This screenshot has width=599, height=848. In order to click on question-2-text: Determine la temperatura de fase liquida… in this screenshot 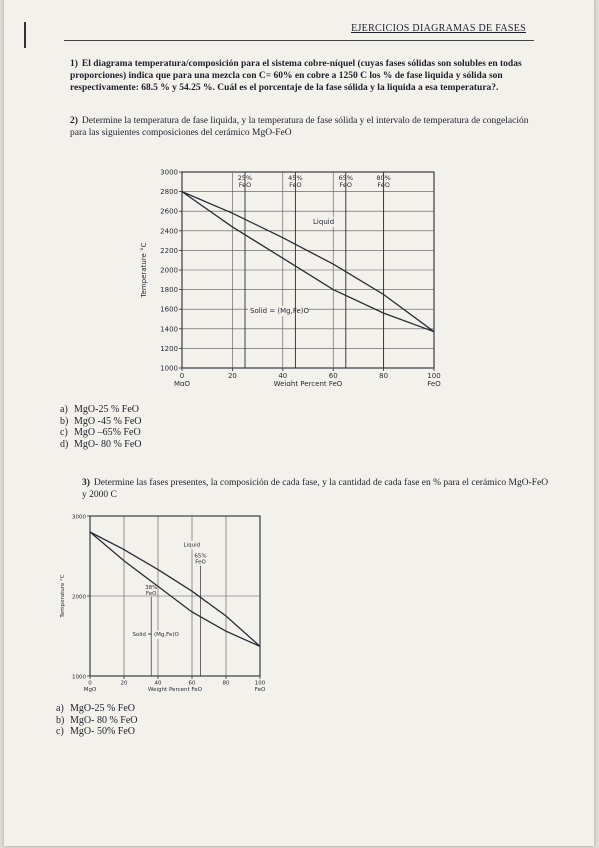, I will do `click(299, 127)`.